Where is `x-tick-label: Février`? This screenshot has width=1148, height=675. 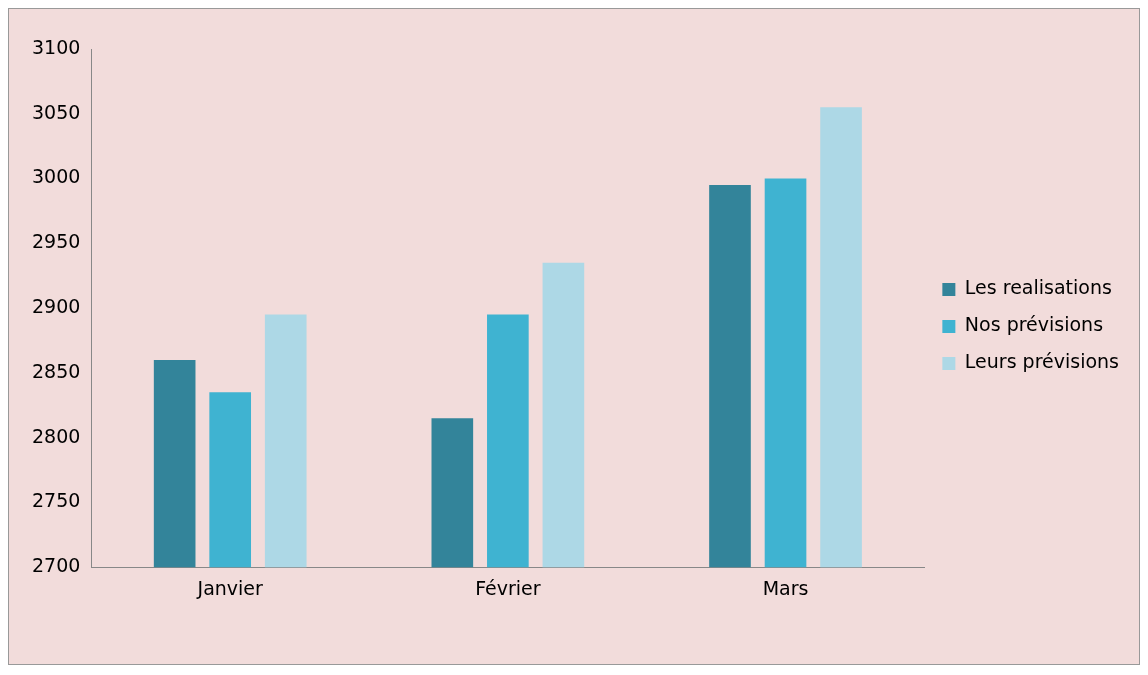
x-tick-label: Février is located at coordinates (508, 587).